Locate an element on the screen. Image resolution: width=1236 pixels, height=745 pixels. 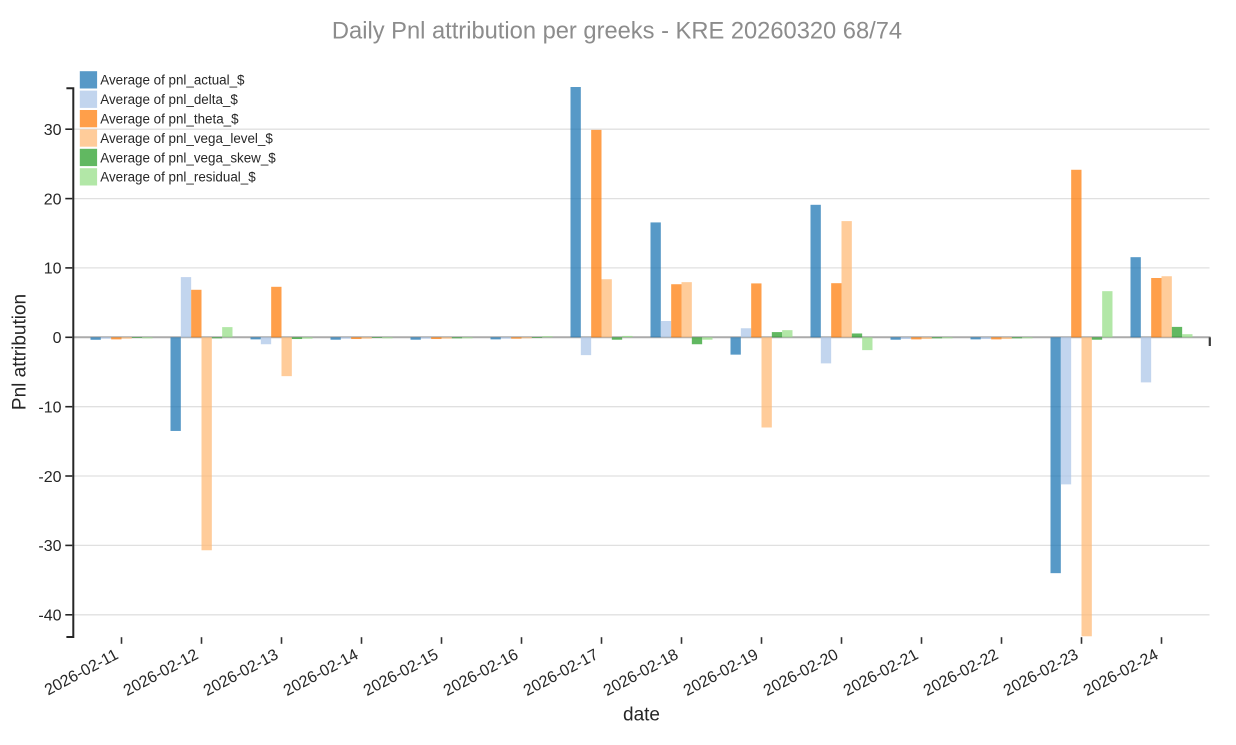
svg-text: 30 is located at coordinates (53, 130).